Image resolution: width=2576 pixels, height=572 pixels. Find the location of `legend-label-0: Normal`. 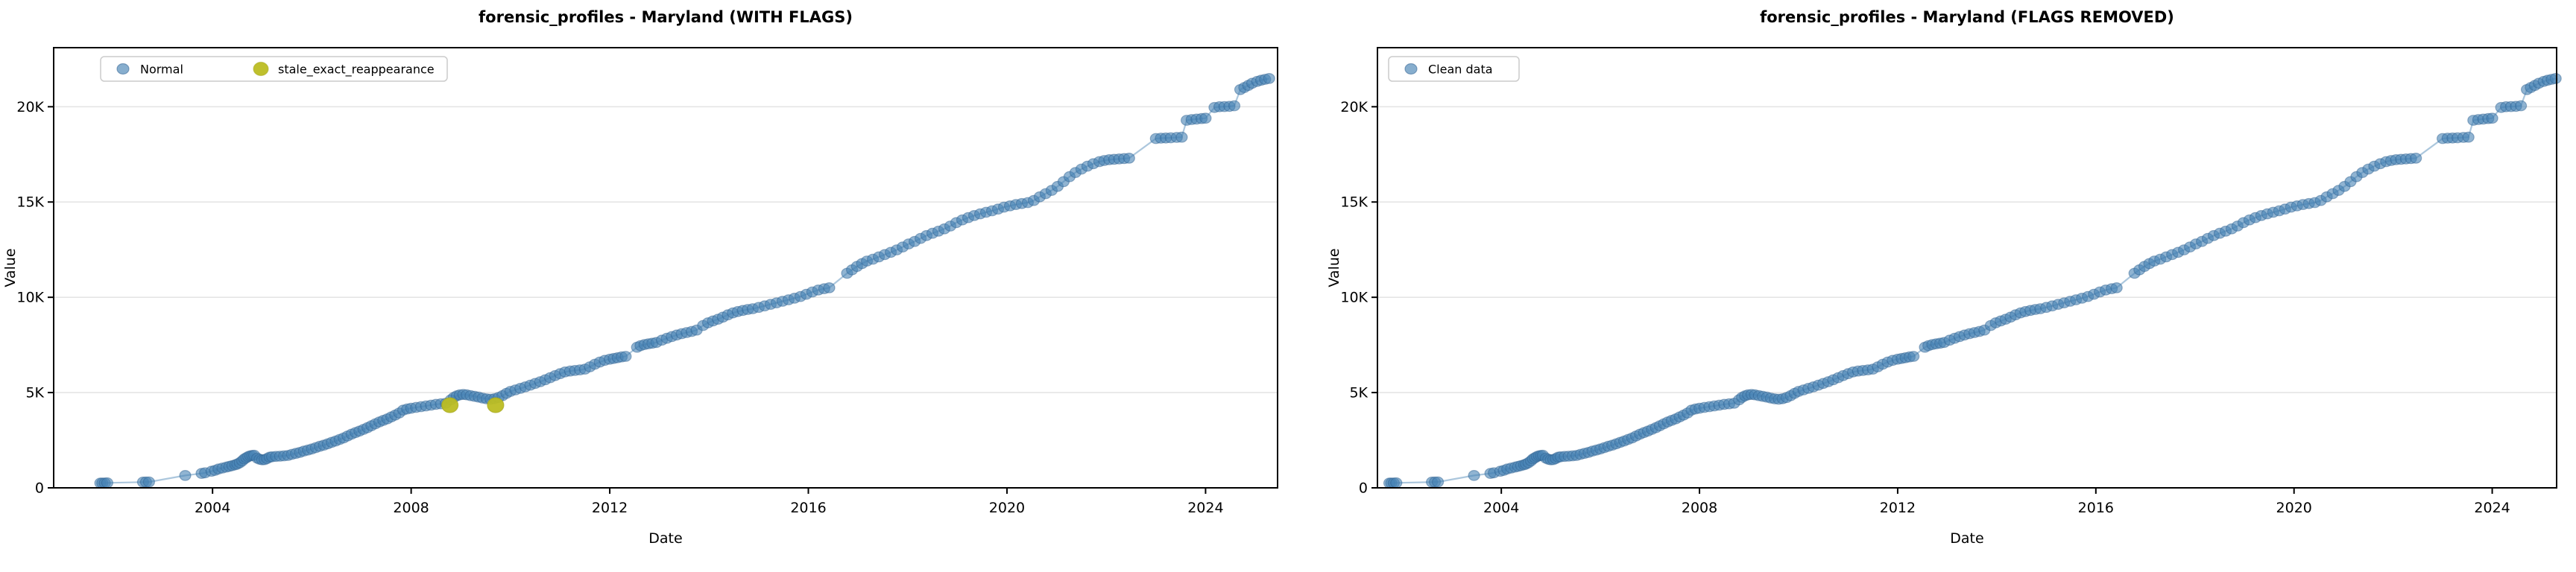

legend-label-0: Normal is located at coordinates (161, 70).